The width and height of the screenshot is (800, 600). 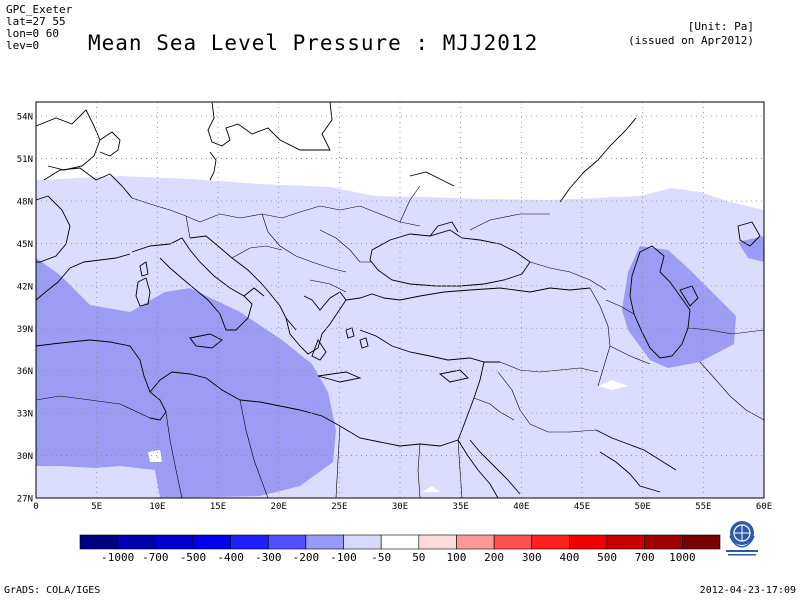 What do you see at coordinates (691, 40) in the screenshot?
I see `issued-label: (issued on Apr2012)` at bounding box center [691, 40].